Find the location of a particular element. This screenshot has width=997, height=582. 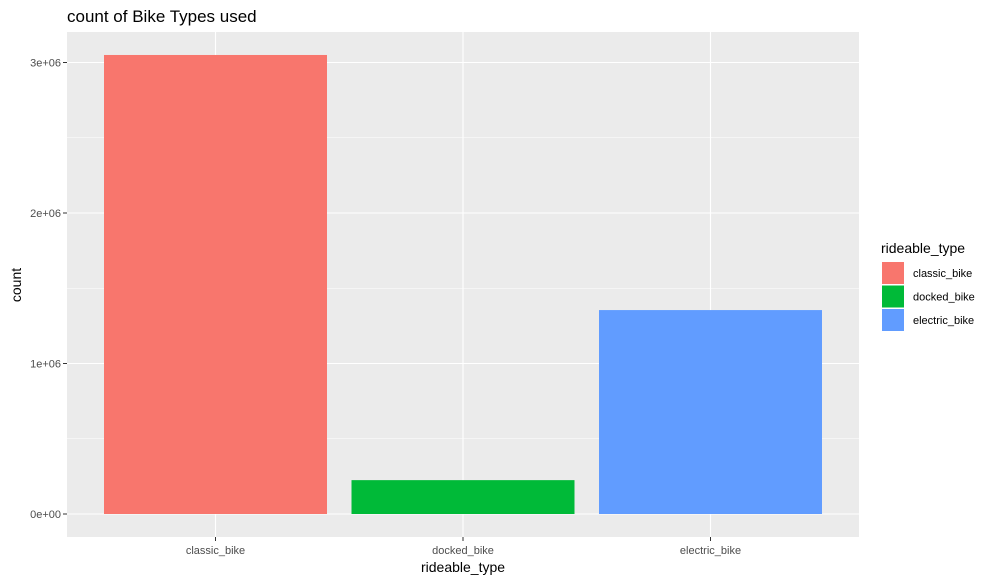

y-tick-label: 0e+00 is located at coordinates (45, 515).